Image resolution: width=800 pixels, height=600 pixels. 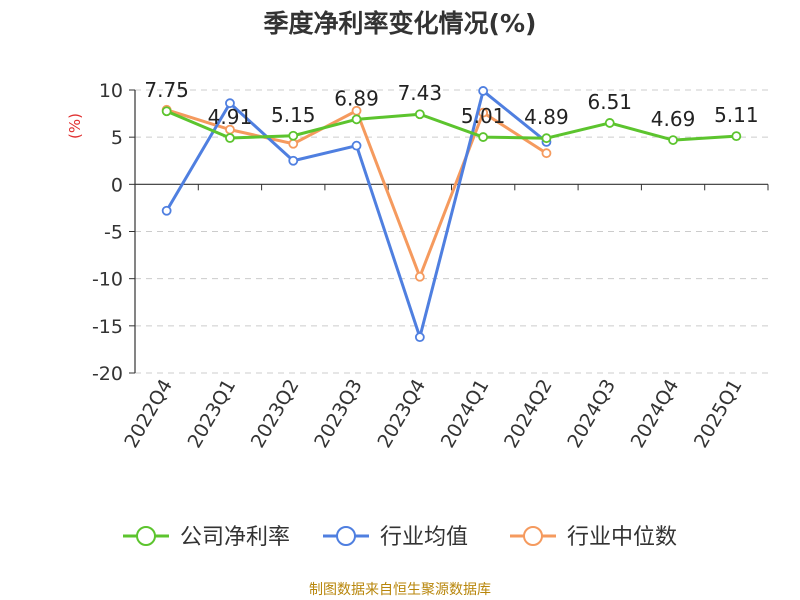 I want to click on data-label: 4.69, so click(x=673, y=119).